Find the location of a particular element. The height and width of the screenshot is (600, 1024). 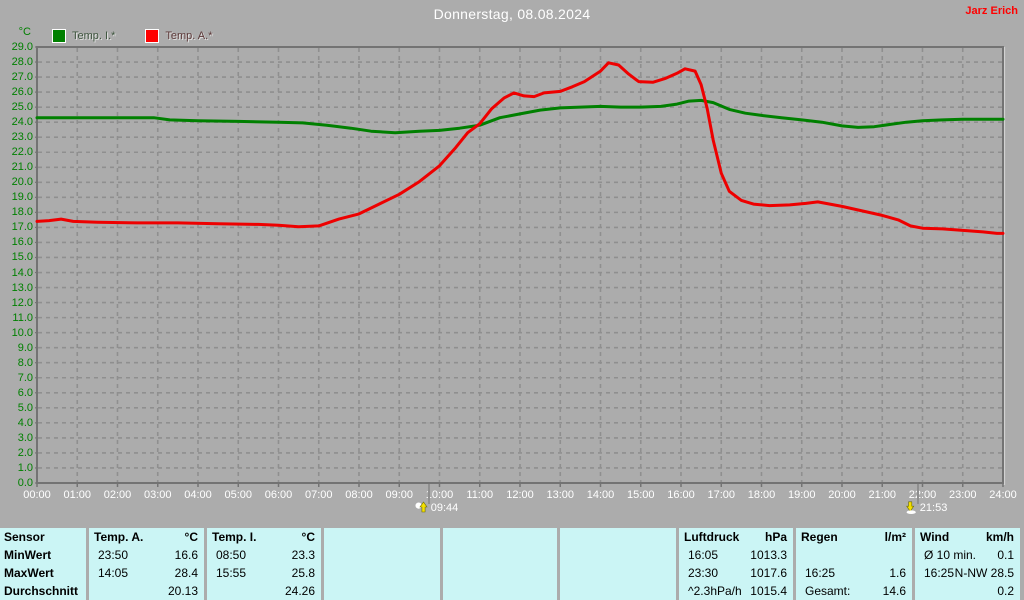

y-tick-label: 7.0 is located at coordinates (25, 377).